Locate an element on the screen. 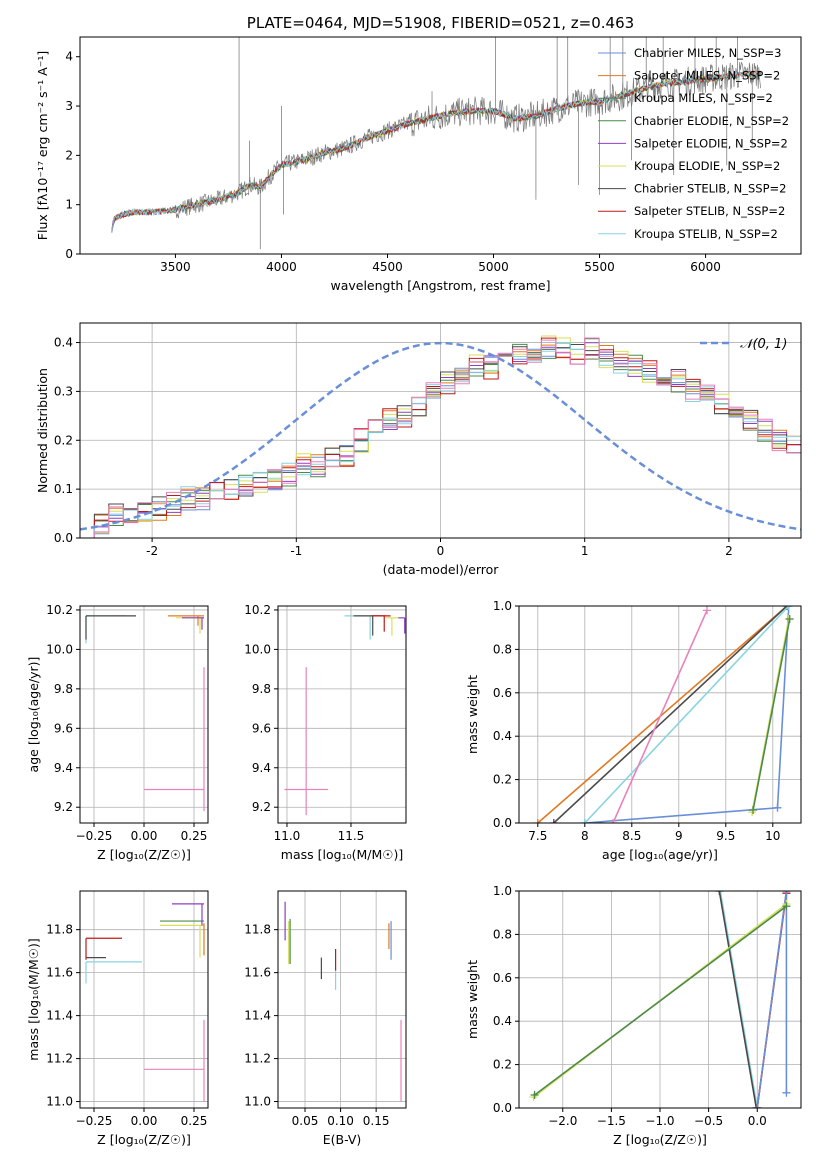 The height and width of the screenshot is (1170, 819). y-tick-label: 9.8 is located at coordinates (261, 689).